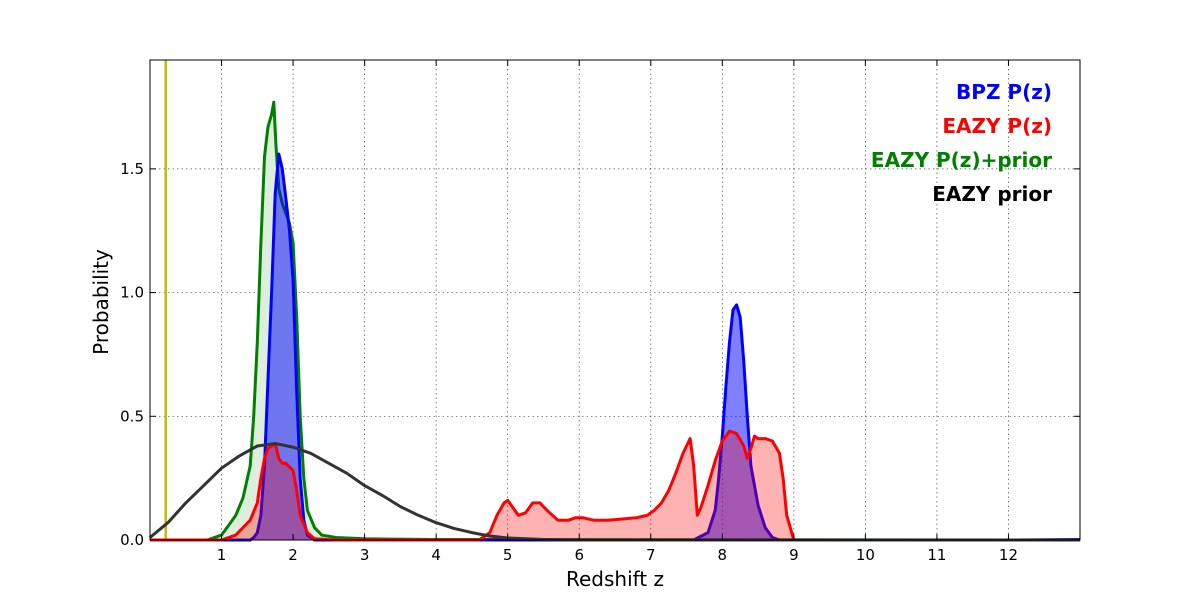 The height and width of the screenshot is (600, 1200). Describe the element at coordinates (101, 302) in the screenshot. I see `y-axis-label: Probability` at that location.